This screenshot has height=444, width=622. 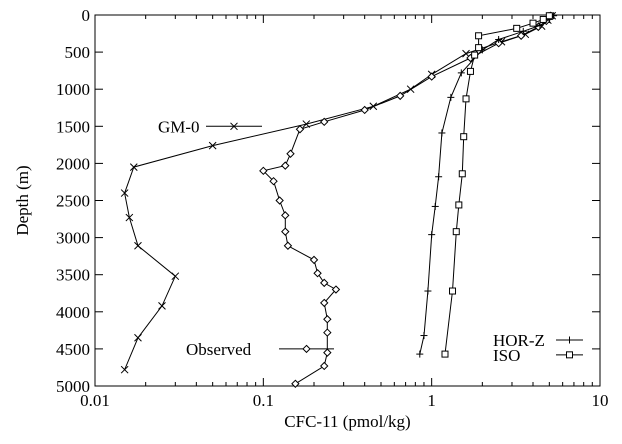 I want to click on legend-label-hor-z: HOR-Z, so click(x=519, y=340).